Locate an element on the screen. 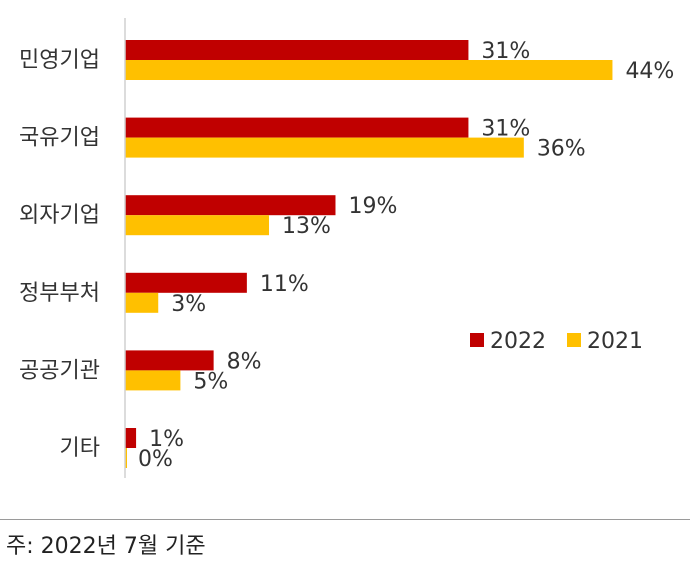 The image size is (690, 568). legend-swatch-2022 is located at coordinates (477, 340).